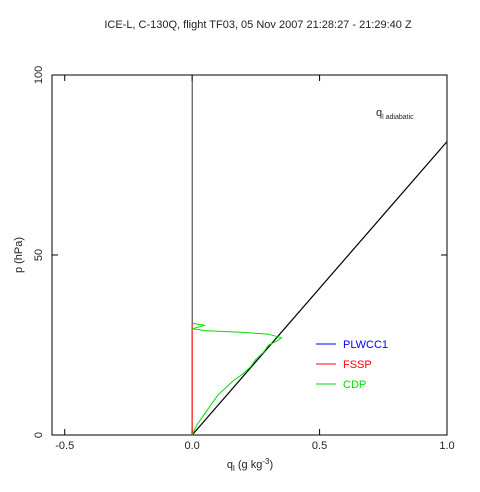 The height and width of the screenshot is (492, 480). What do you see at coordinates (19, 255) in the screenshot?
I see `y-axis-label: p (hPa)` at bounding box center [19, 255].